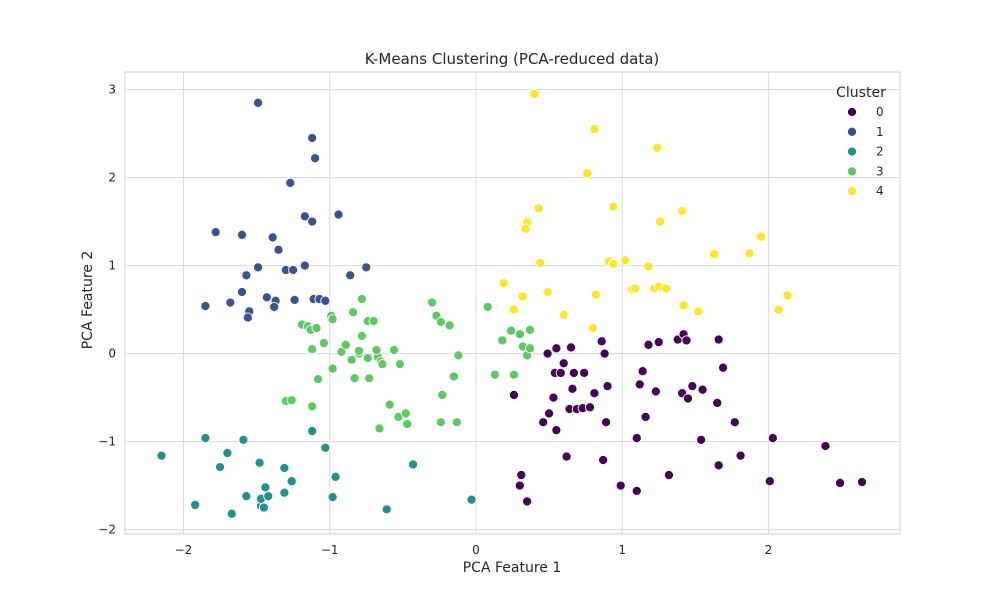 Image resolution: width=1000 pixels, height=600 pixels. What do you see at coordinates (861, 93) in the screenshot?
I see `legend-title: Cluster` at bounding box center [861, 93].